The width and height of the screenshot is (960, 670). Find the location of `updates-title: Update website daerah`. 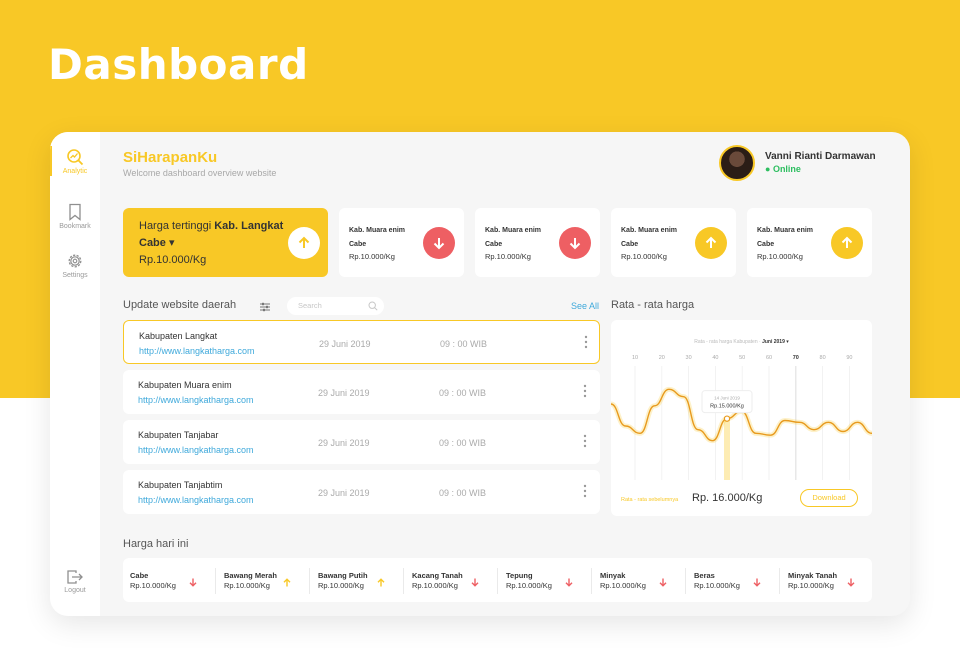

updates-title: Update website daerah is located at coordinates (180, 305).